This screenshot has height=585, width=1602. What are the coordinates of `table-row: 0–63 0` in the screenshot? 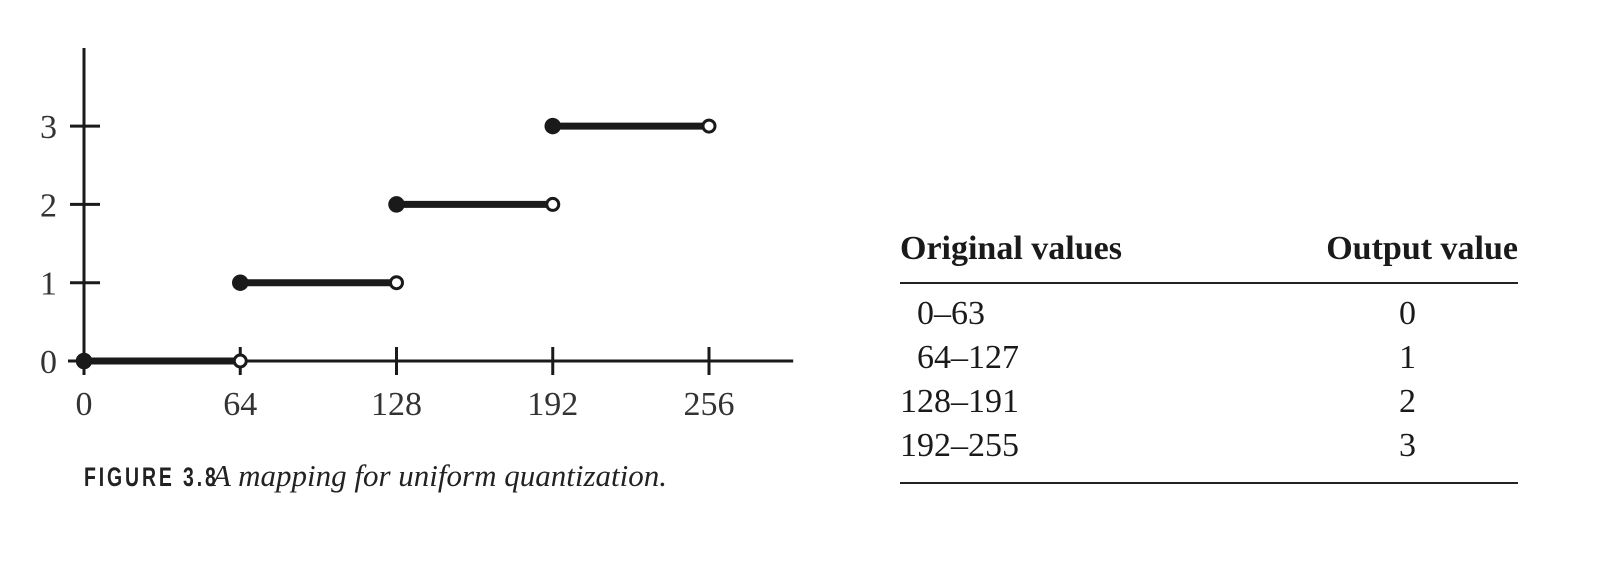 It's located at (1209, 309).